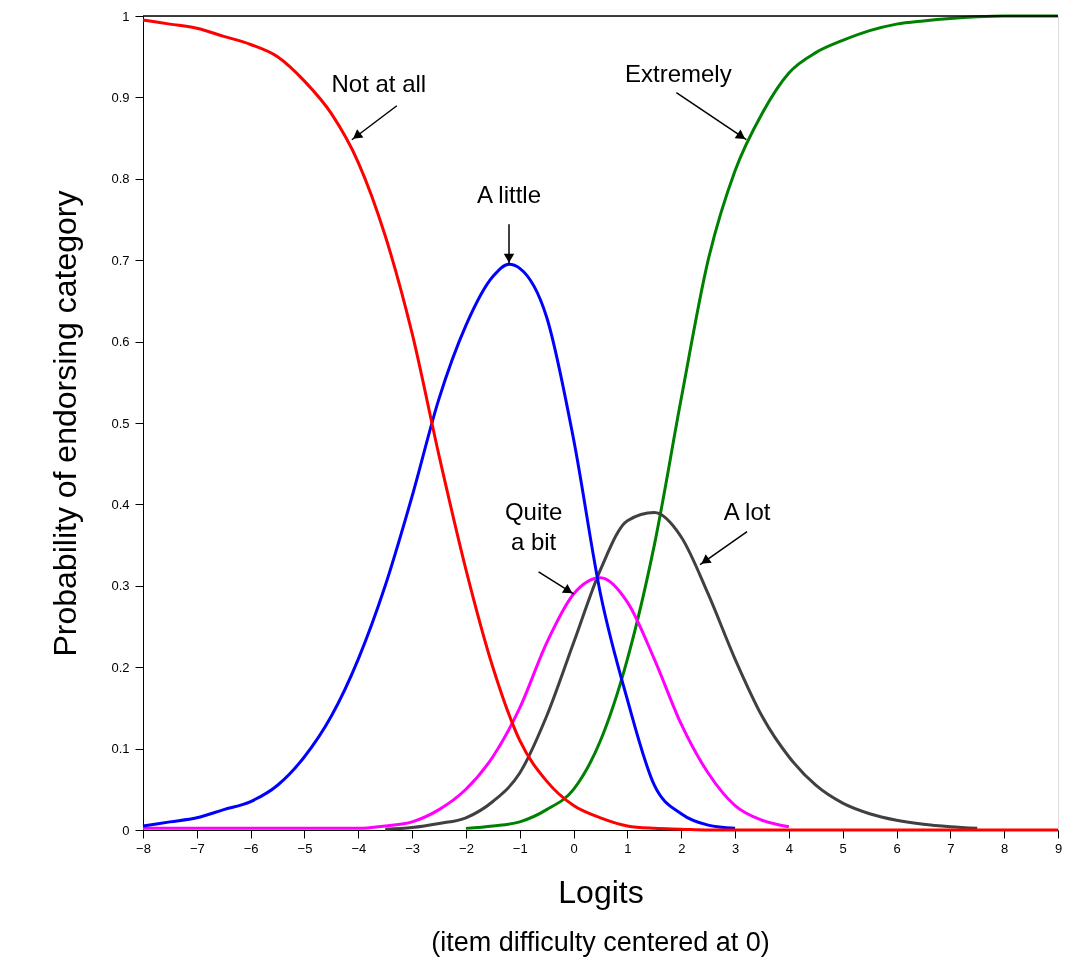 The width and height of the screenshot is (1074, 972). I want to click on x-tick-label: −1, so click(520, 848).